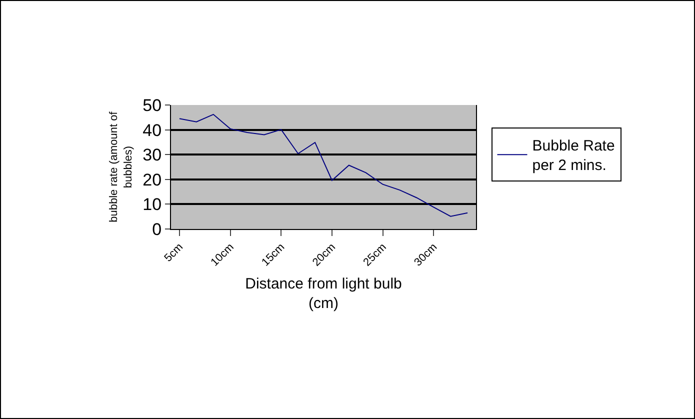  I want to click on x-tick-label: 5cm, so click(174, 252).